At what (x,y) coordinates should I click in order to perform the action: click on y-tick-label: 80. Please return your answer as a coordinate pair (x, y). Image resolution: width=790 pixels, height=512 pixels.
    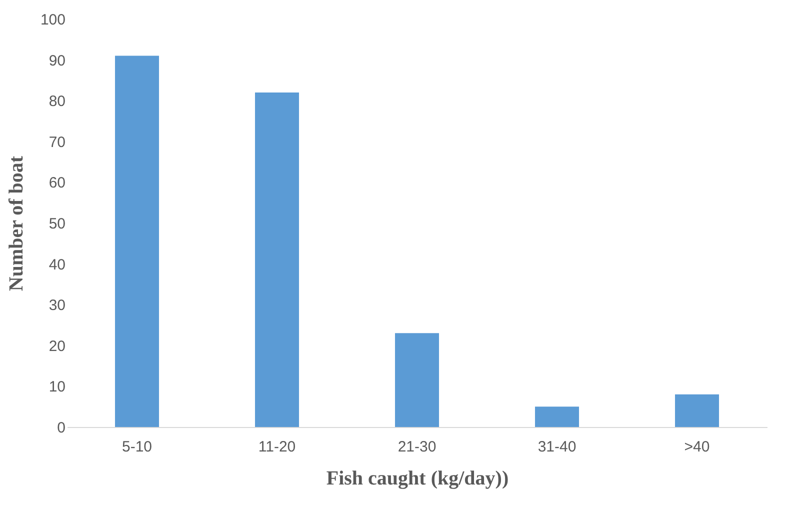
    Looking at the image, I should click on (57, 101).